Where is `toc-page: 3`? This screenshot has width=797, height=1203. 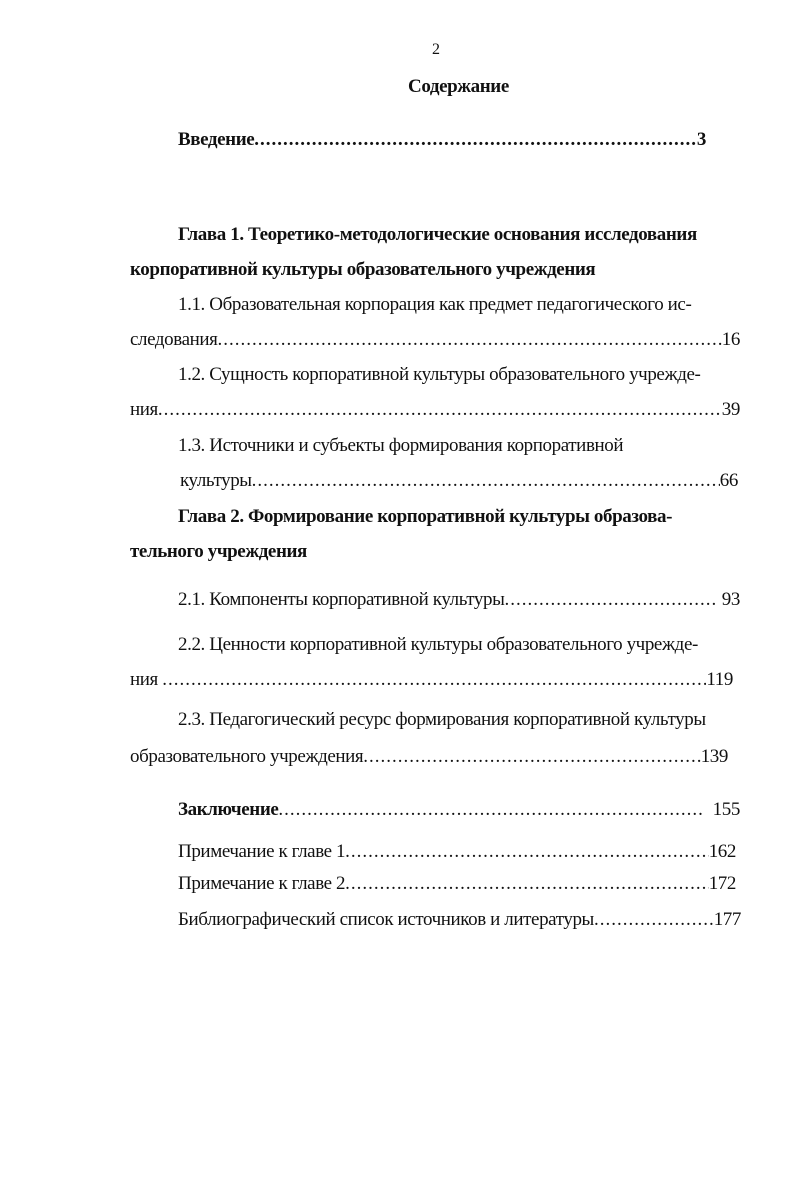
toc-page: 3 is located at coordinates (701, 139).